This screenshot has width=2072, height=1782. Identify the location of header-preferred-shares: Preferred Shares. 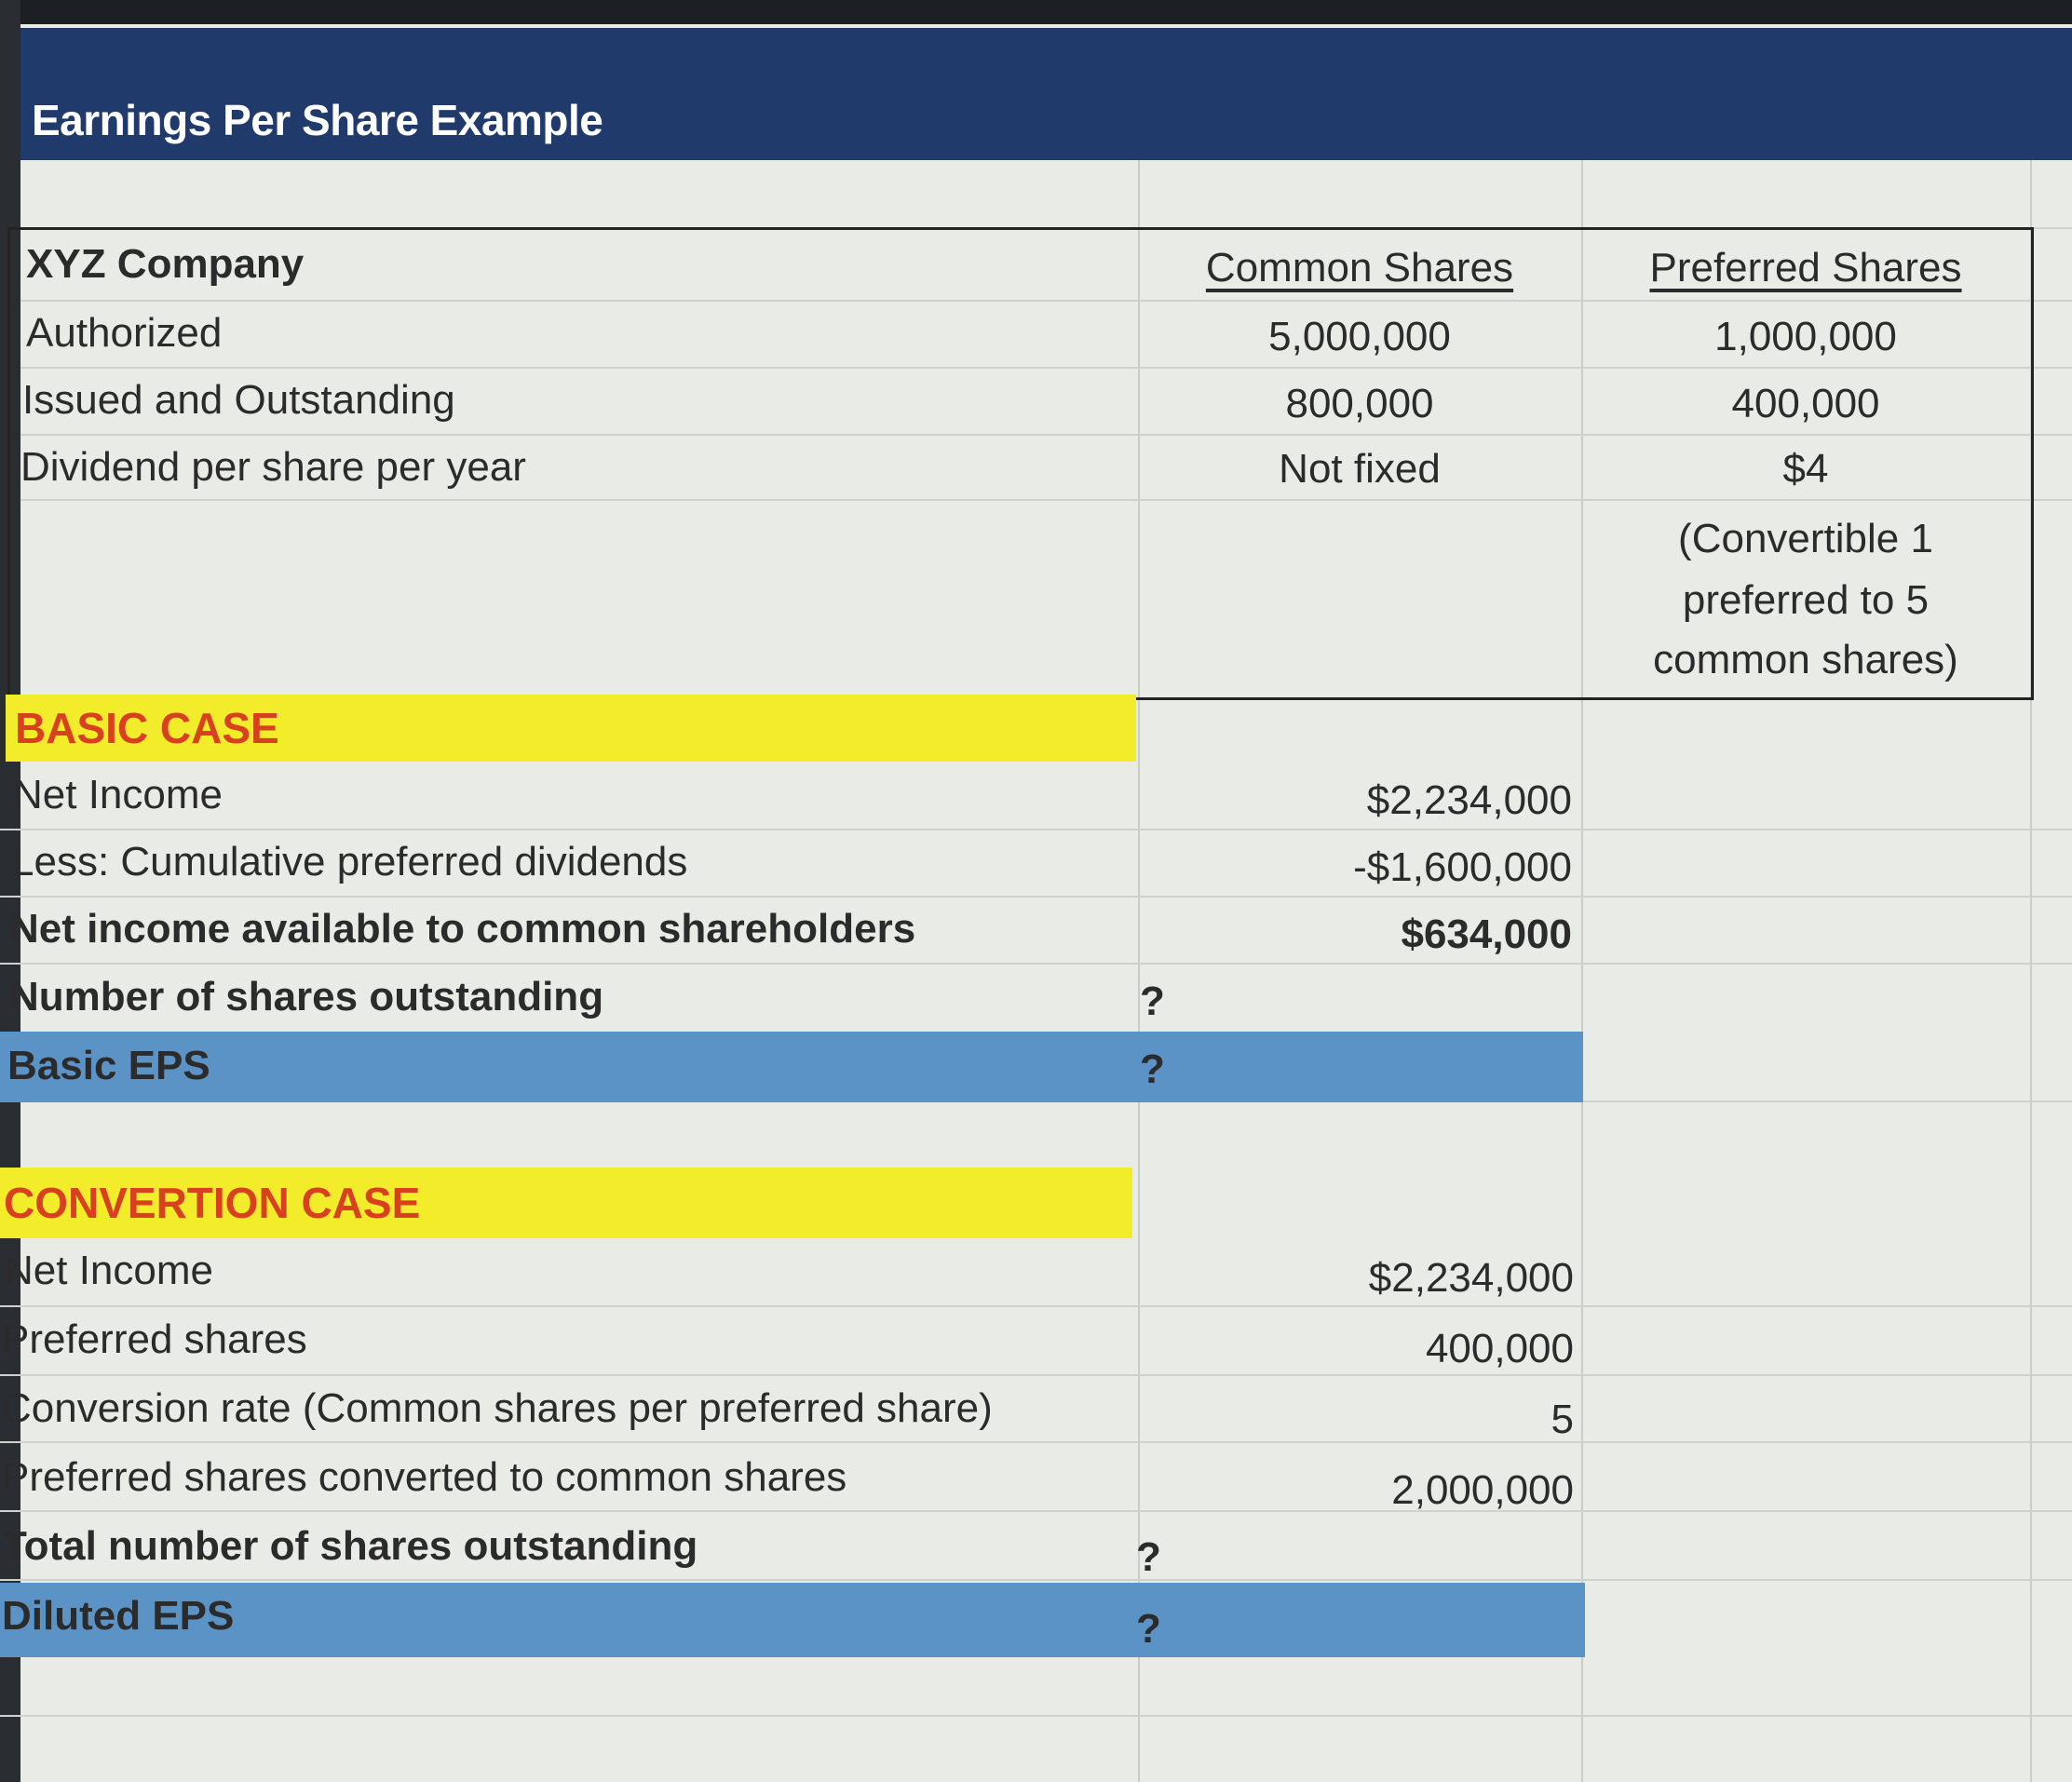
(1805, 267).